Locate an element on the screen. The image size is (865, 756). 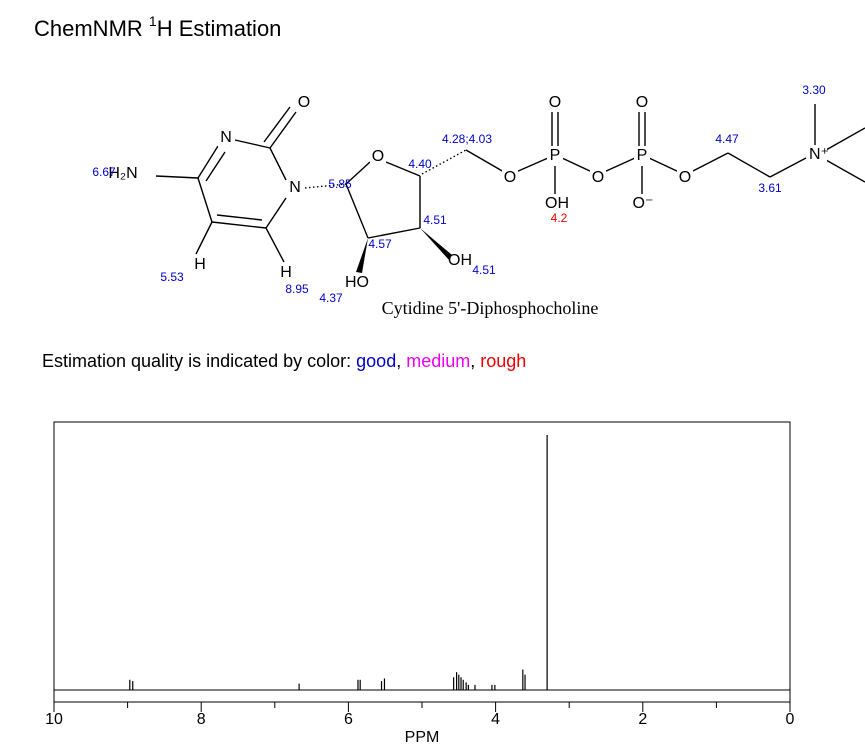
shift-label: 3.30 is located at coordinates (814, 90).